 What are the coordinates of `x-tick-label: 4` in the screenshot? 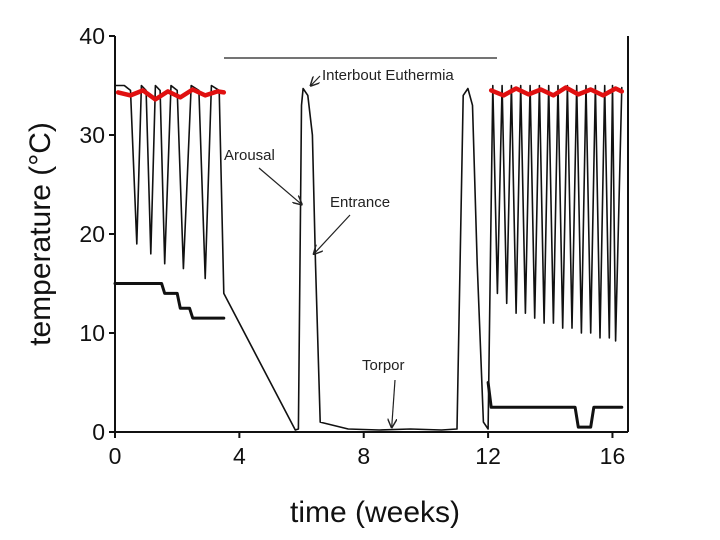 It's located at (239, 456).